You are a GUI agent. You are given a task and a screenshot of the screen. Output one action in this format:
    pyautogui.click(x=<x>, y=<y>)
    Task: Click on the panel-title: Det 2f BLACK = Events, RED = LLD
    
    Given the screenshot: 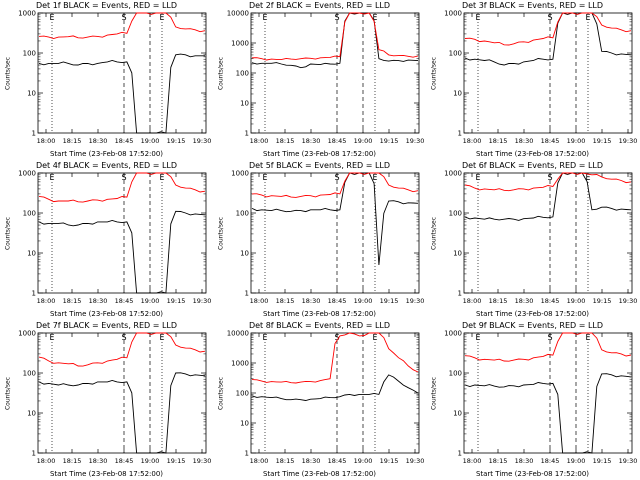 What is the action you would take?
    pyautogui.click(x=319, y=5)
    